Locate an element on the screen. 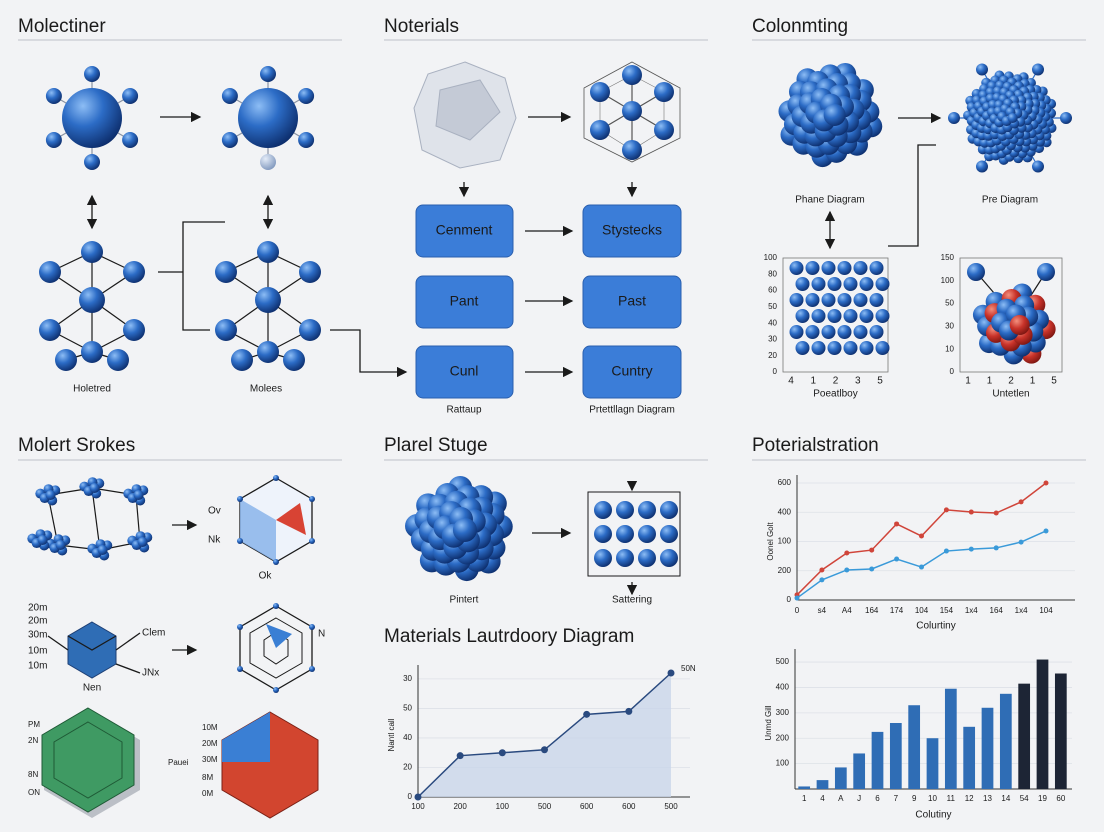 The height and width of the screenshot is (832, 1104). label: Pauei is located at coordinates (178, 762).